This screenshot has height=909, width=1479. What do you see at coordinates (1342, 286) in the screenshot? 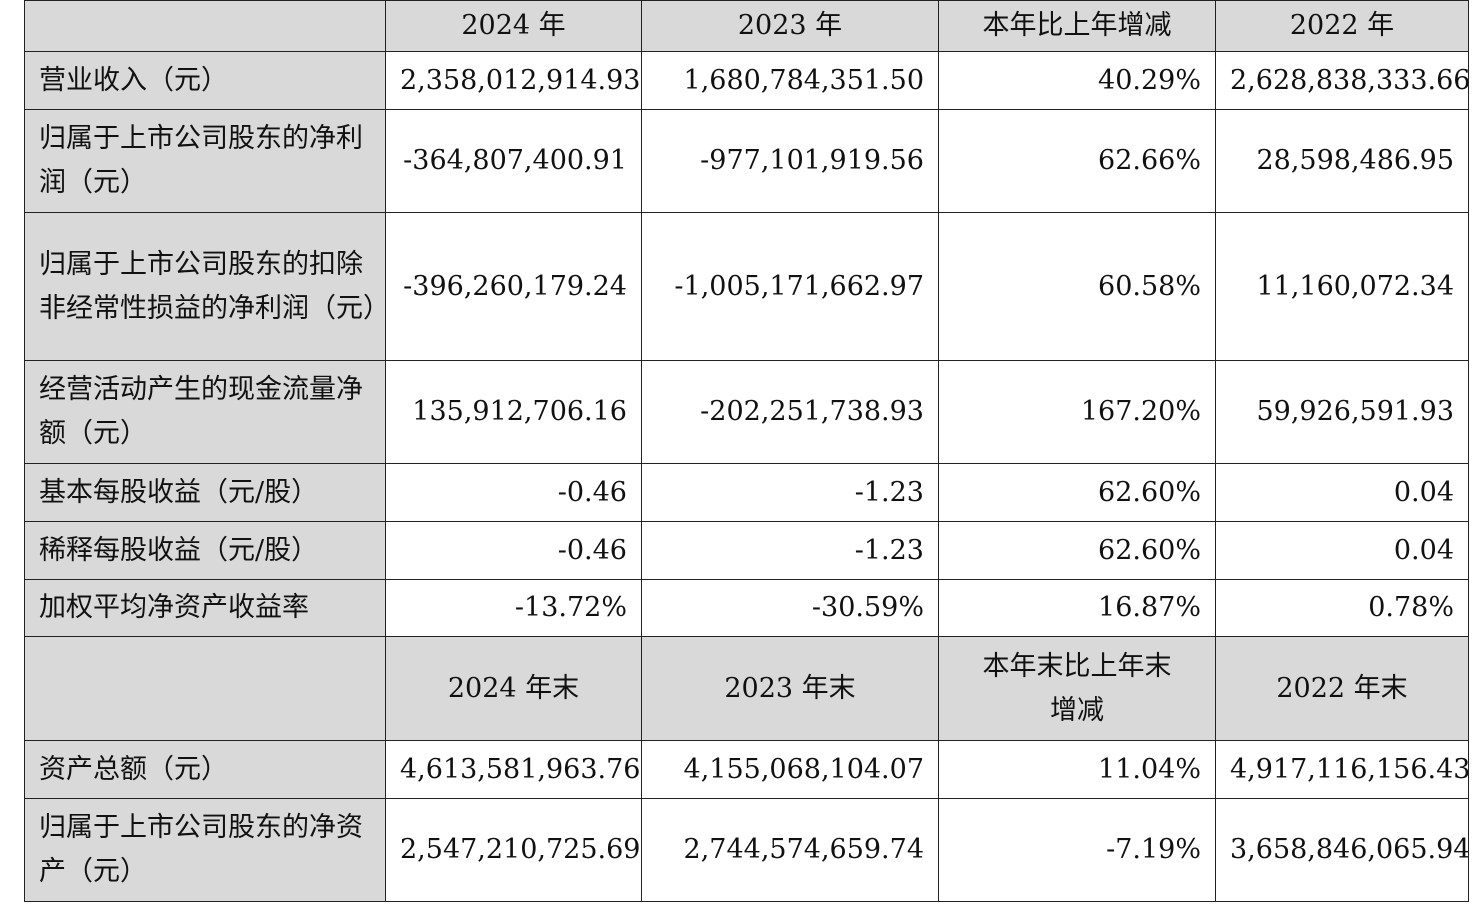
I see `cell-value: 11,160,072.34` at bounding box center [1342, 286].